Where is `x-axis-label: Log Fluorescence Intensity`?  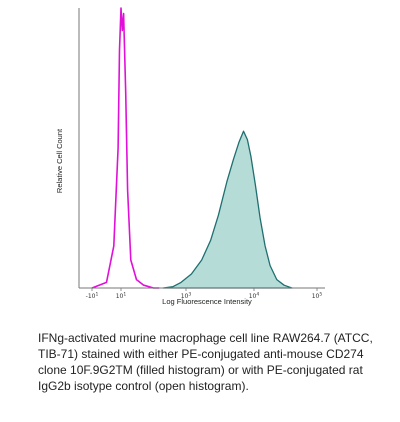 x-axis-label: Log Fluorescence Intensity is located at coordinates (207, 301).